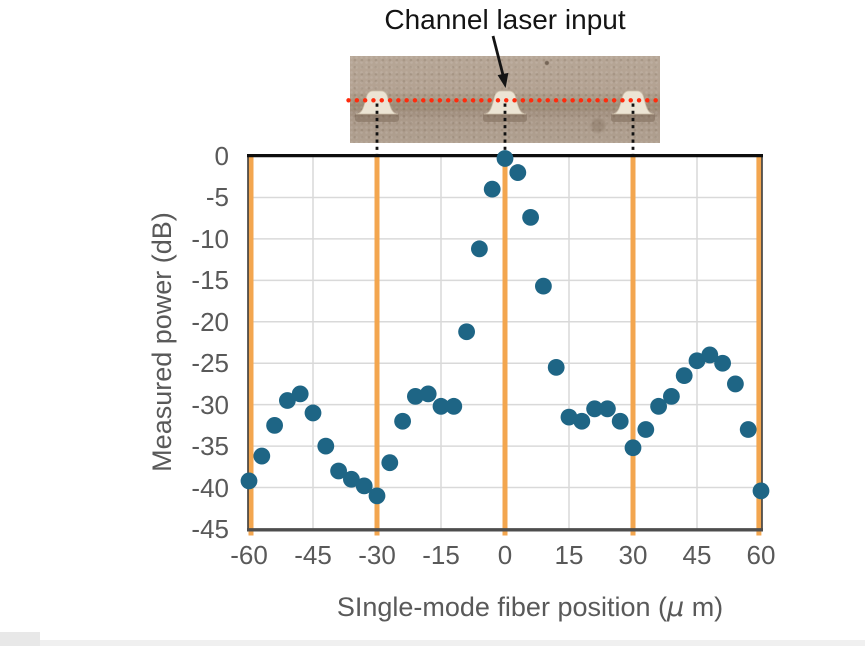 The height and width of the screenshot is (646, 865). I want to click on x-tick-label: 0, so click(505, 555).